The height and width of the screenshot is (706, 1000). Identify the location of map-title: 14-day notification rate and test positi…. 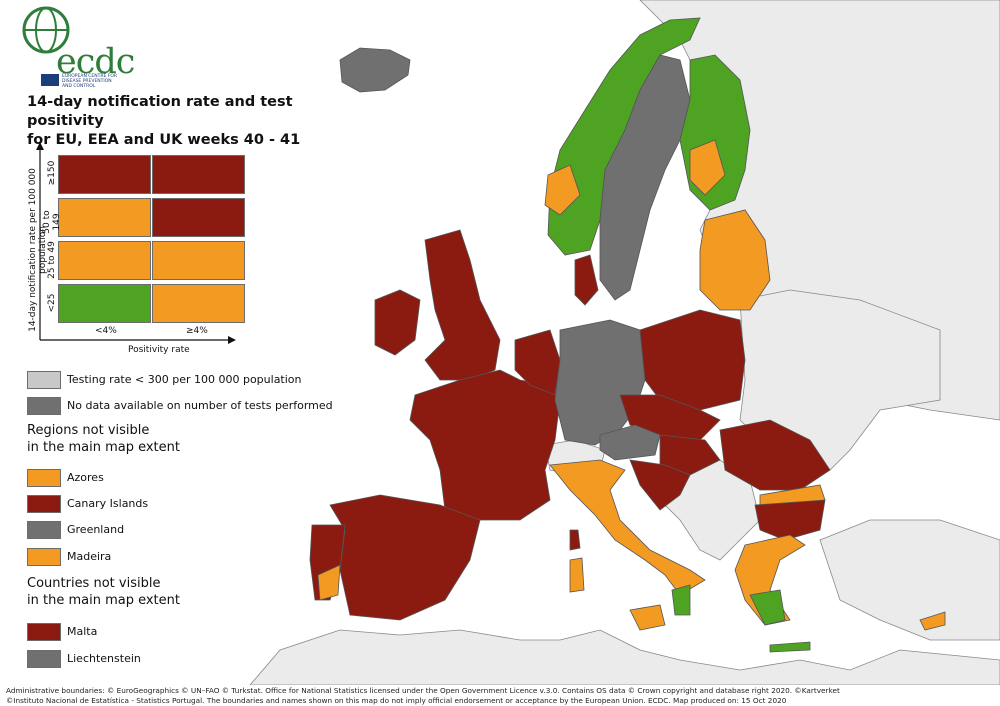
(164, 121).